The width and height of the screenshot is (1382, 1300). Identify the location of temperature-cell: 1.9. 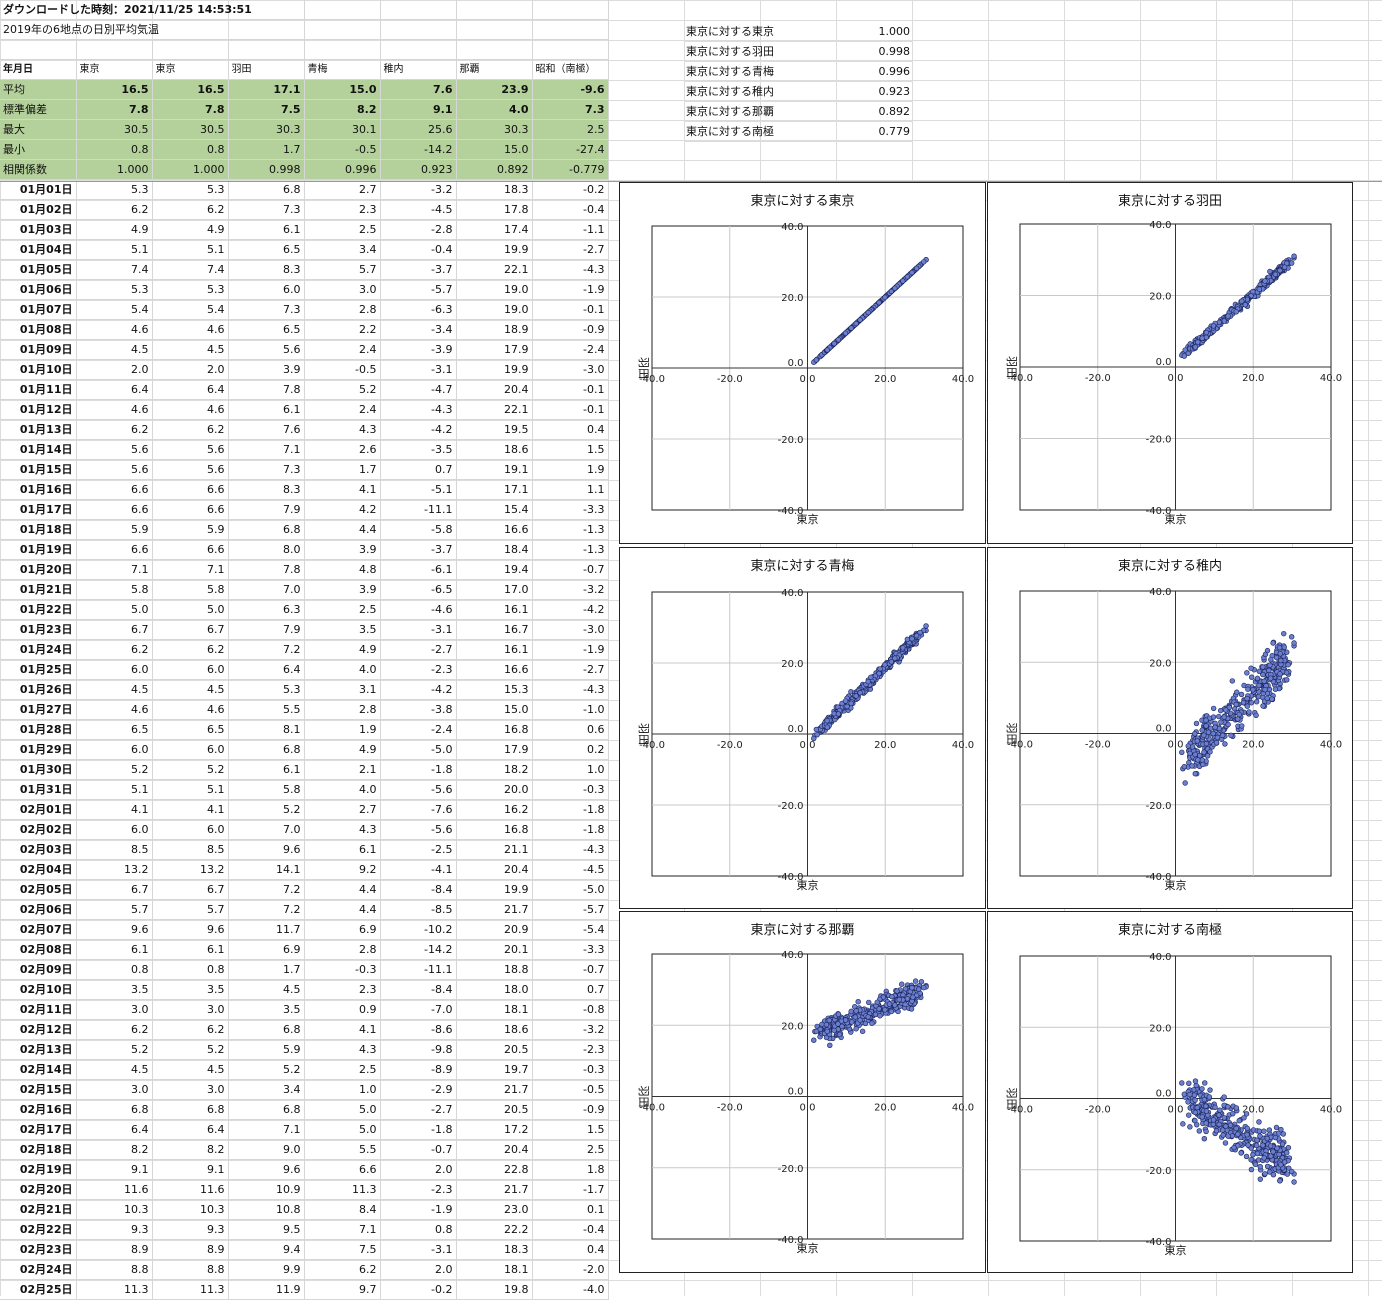
(570, 469).